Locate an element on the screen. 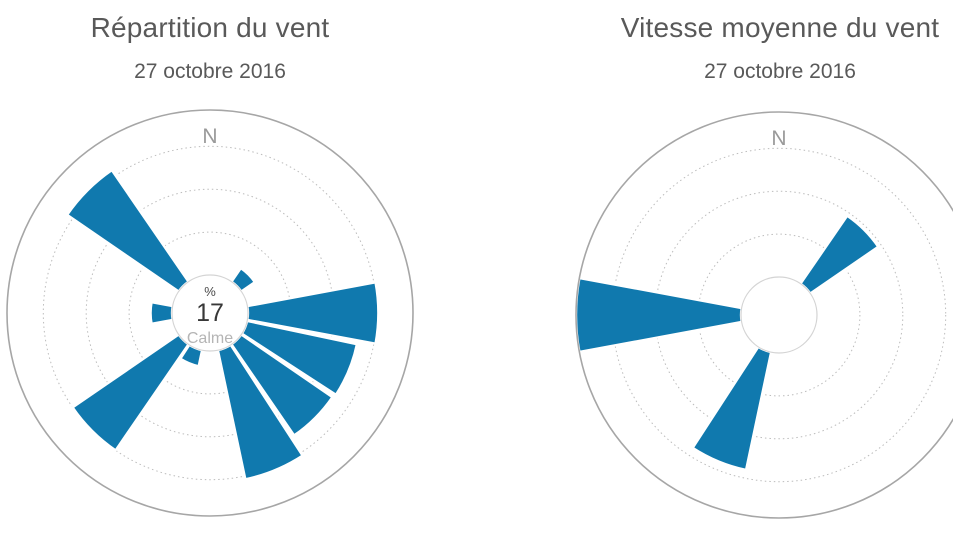 The height and width of the screenshot is (536, 953). calm-value-label: 17 is located at coordinates (210, 313).